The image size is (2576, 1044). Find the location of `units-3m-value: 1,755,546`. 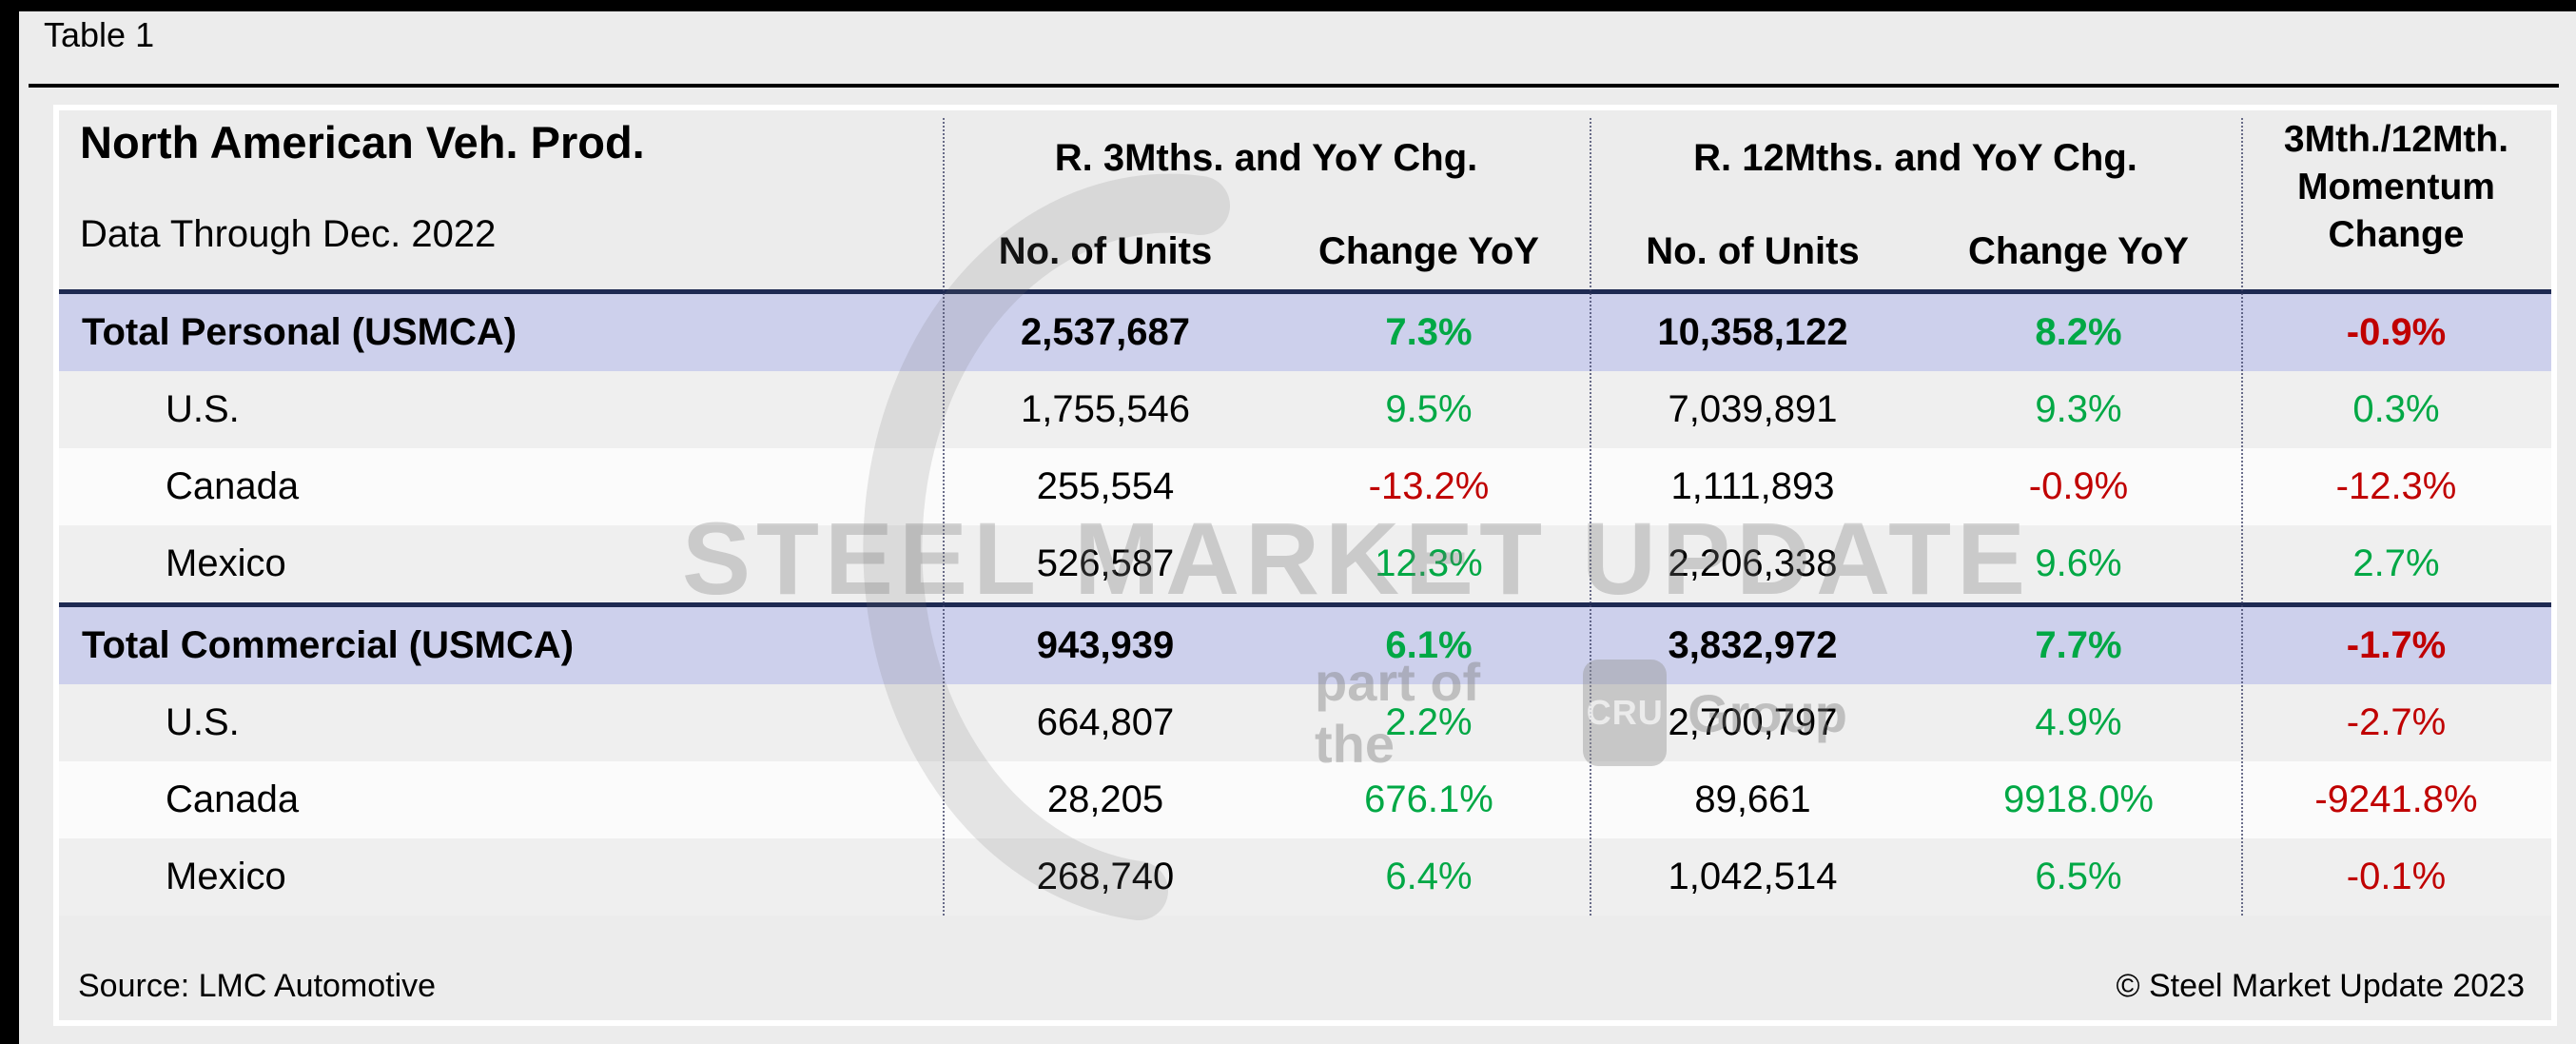

units-3m-value: 1,755,546 is located at coordinates (1105, 409).